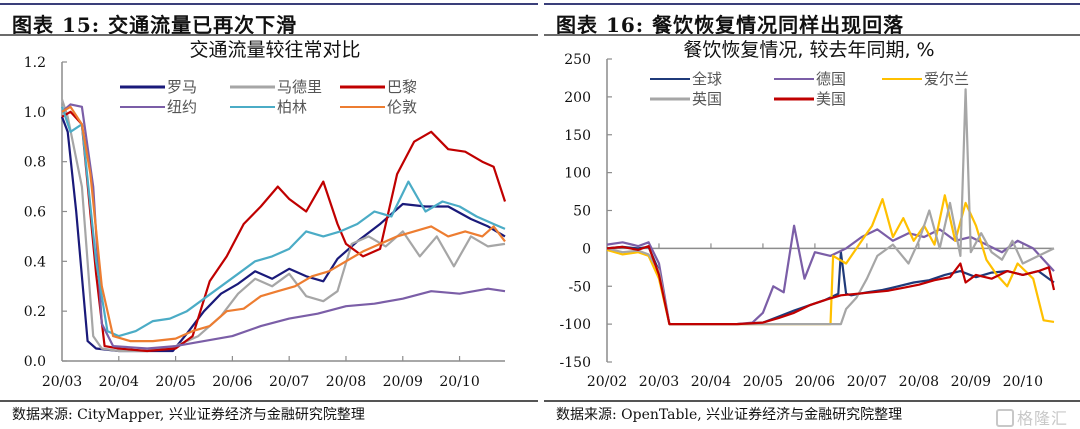  I want to click on y-tick-label: 100, so click(577, 174).